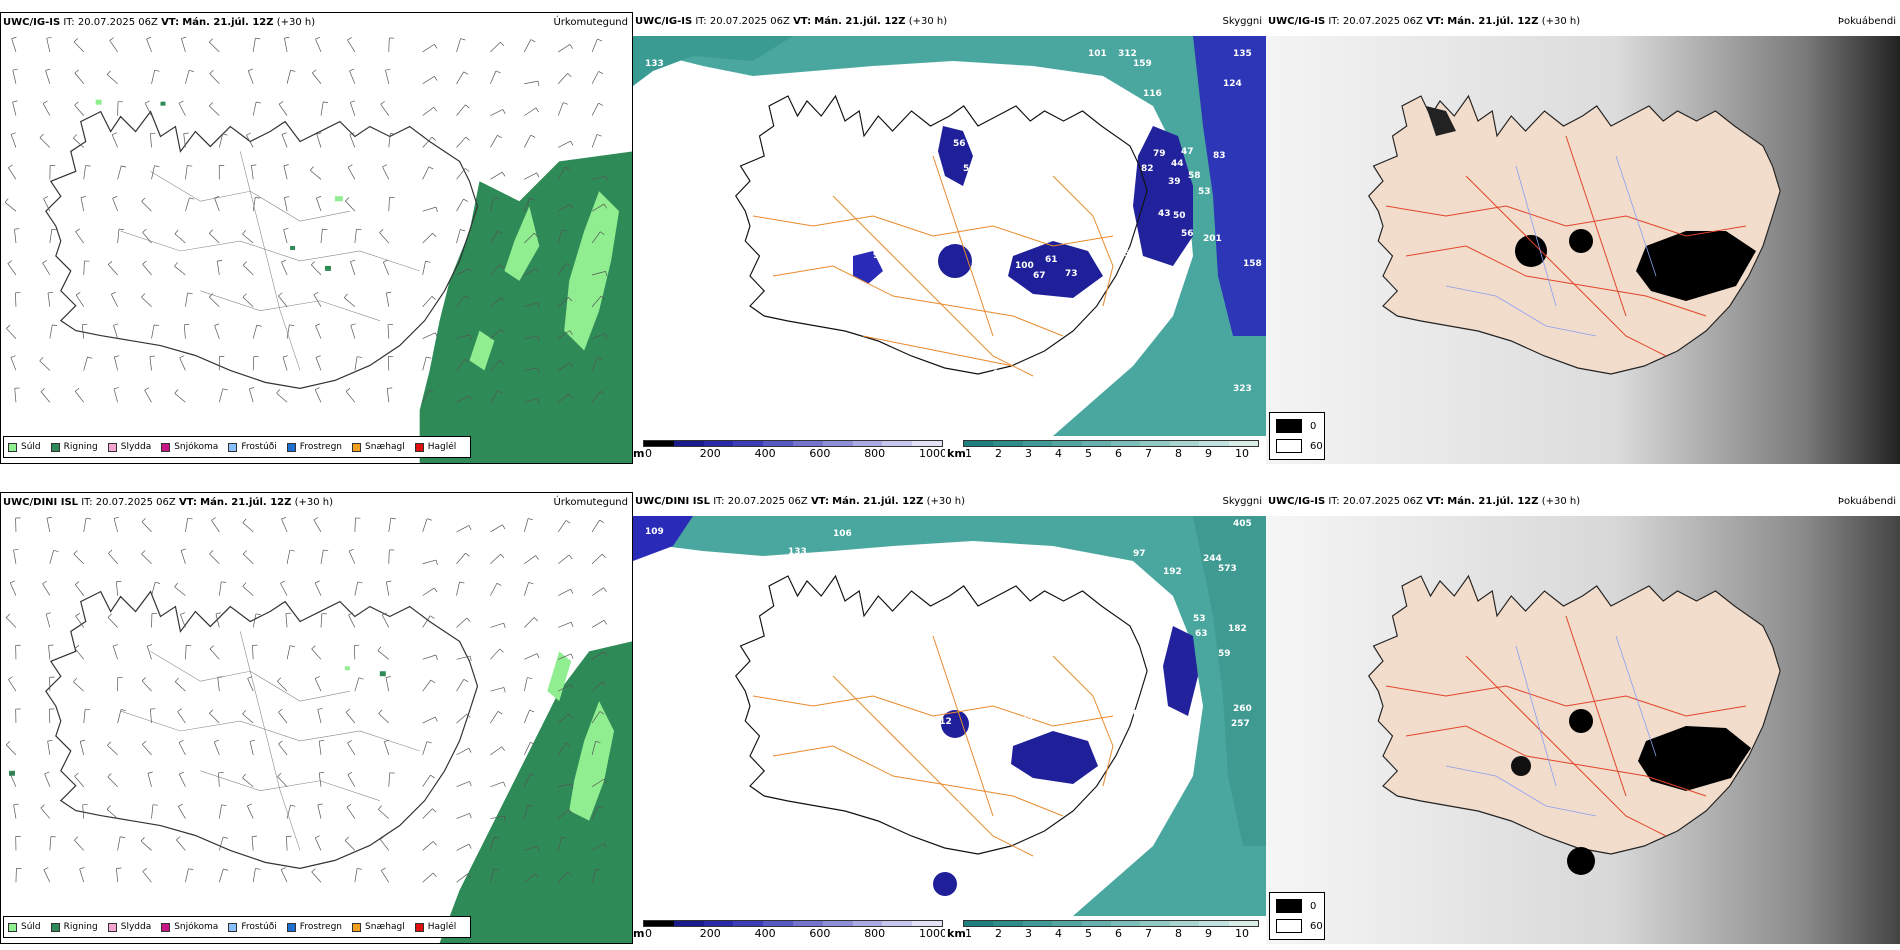 The width and height of the screenshot is (1900, 950). I want to click on visibility-value-label: 64, so click(954, 806).